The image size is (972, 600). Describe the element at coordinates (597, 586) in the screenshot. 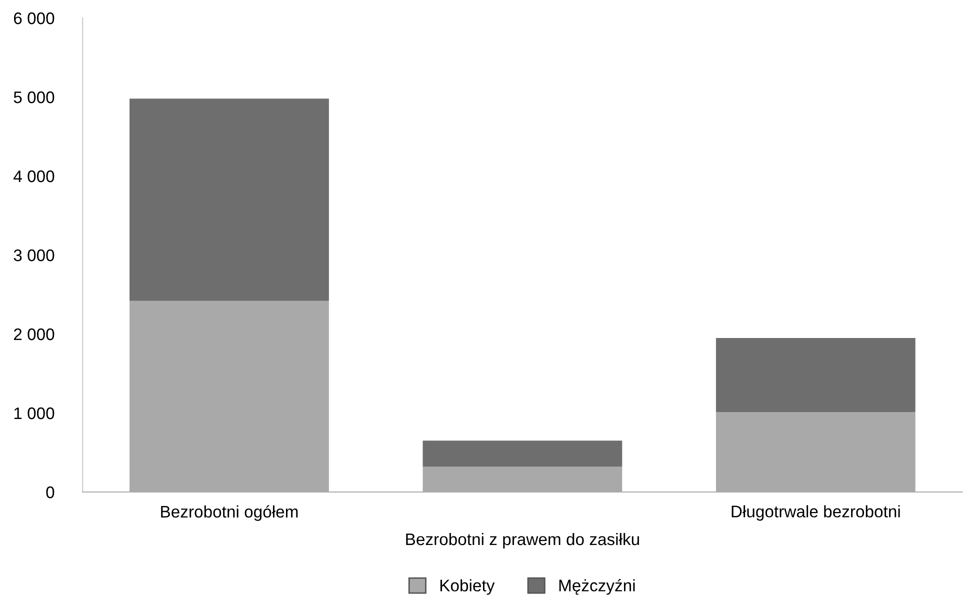

I see `legend-label: Mężczyźni` at that location.